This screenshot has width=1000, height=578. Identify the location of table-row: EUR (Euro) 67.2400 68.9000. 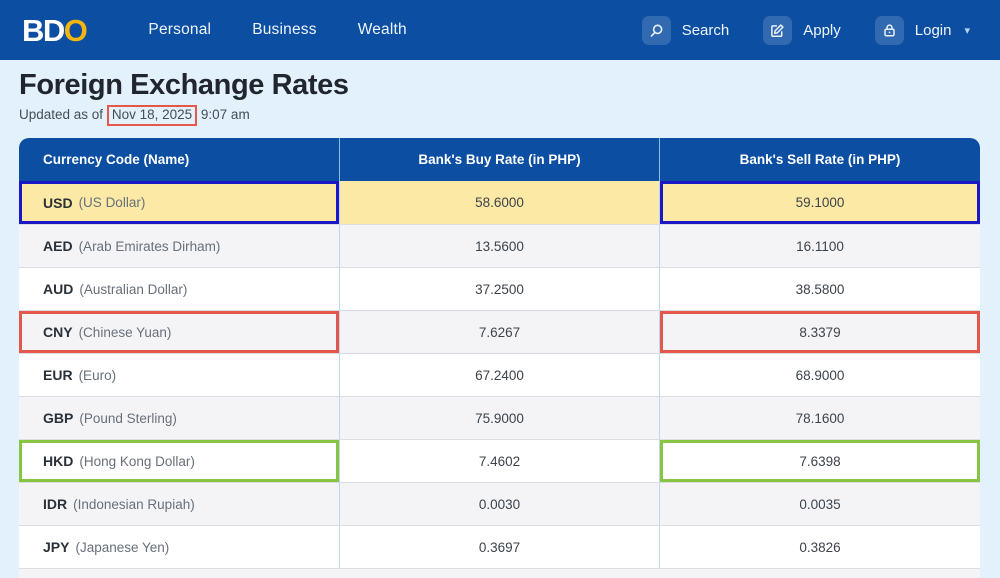
(499, 375).